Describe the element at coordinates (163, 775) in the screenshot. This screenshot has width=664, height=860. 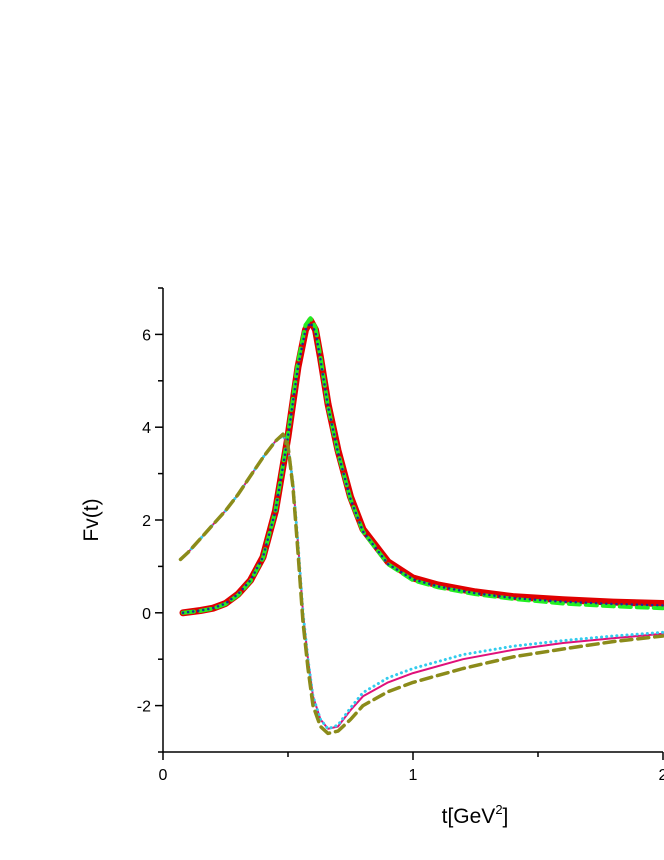
I see `x-tick-label: 0` at that location.